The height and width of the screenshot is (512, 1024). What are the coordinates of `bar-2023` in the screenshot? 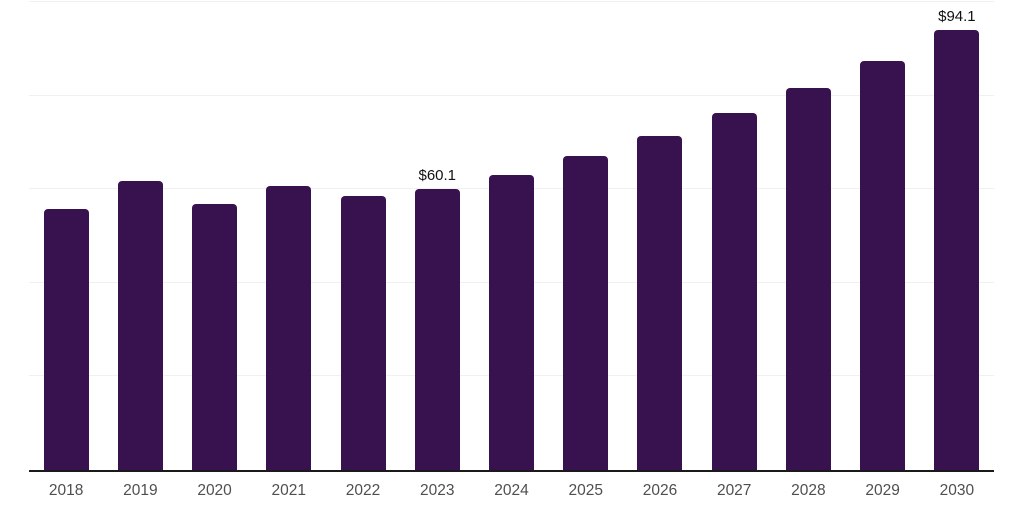 It's located at (437, 329).